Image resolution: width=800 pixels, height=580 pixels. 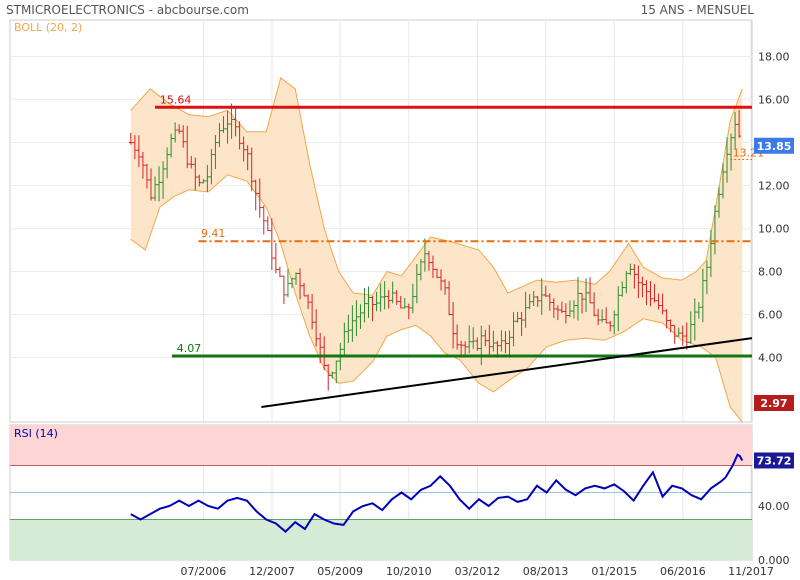 What do you see at coordinates (774, 100) in the screenshot?
I see `price-y-tick-label: 16.00` at bounding box center [774, 100].